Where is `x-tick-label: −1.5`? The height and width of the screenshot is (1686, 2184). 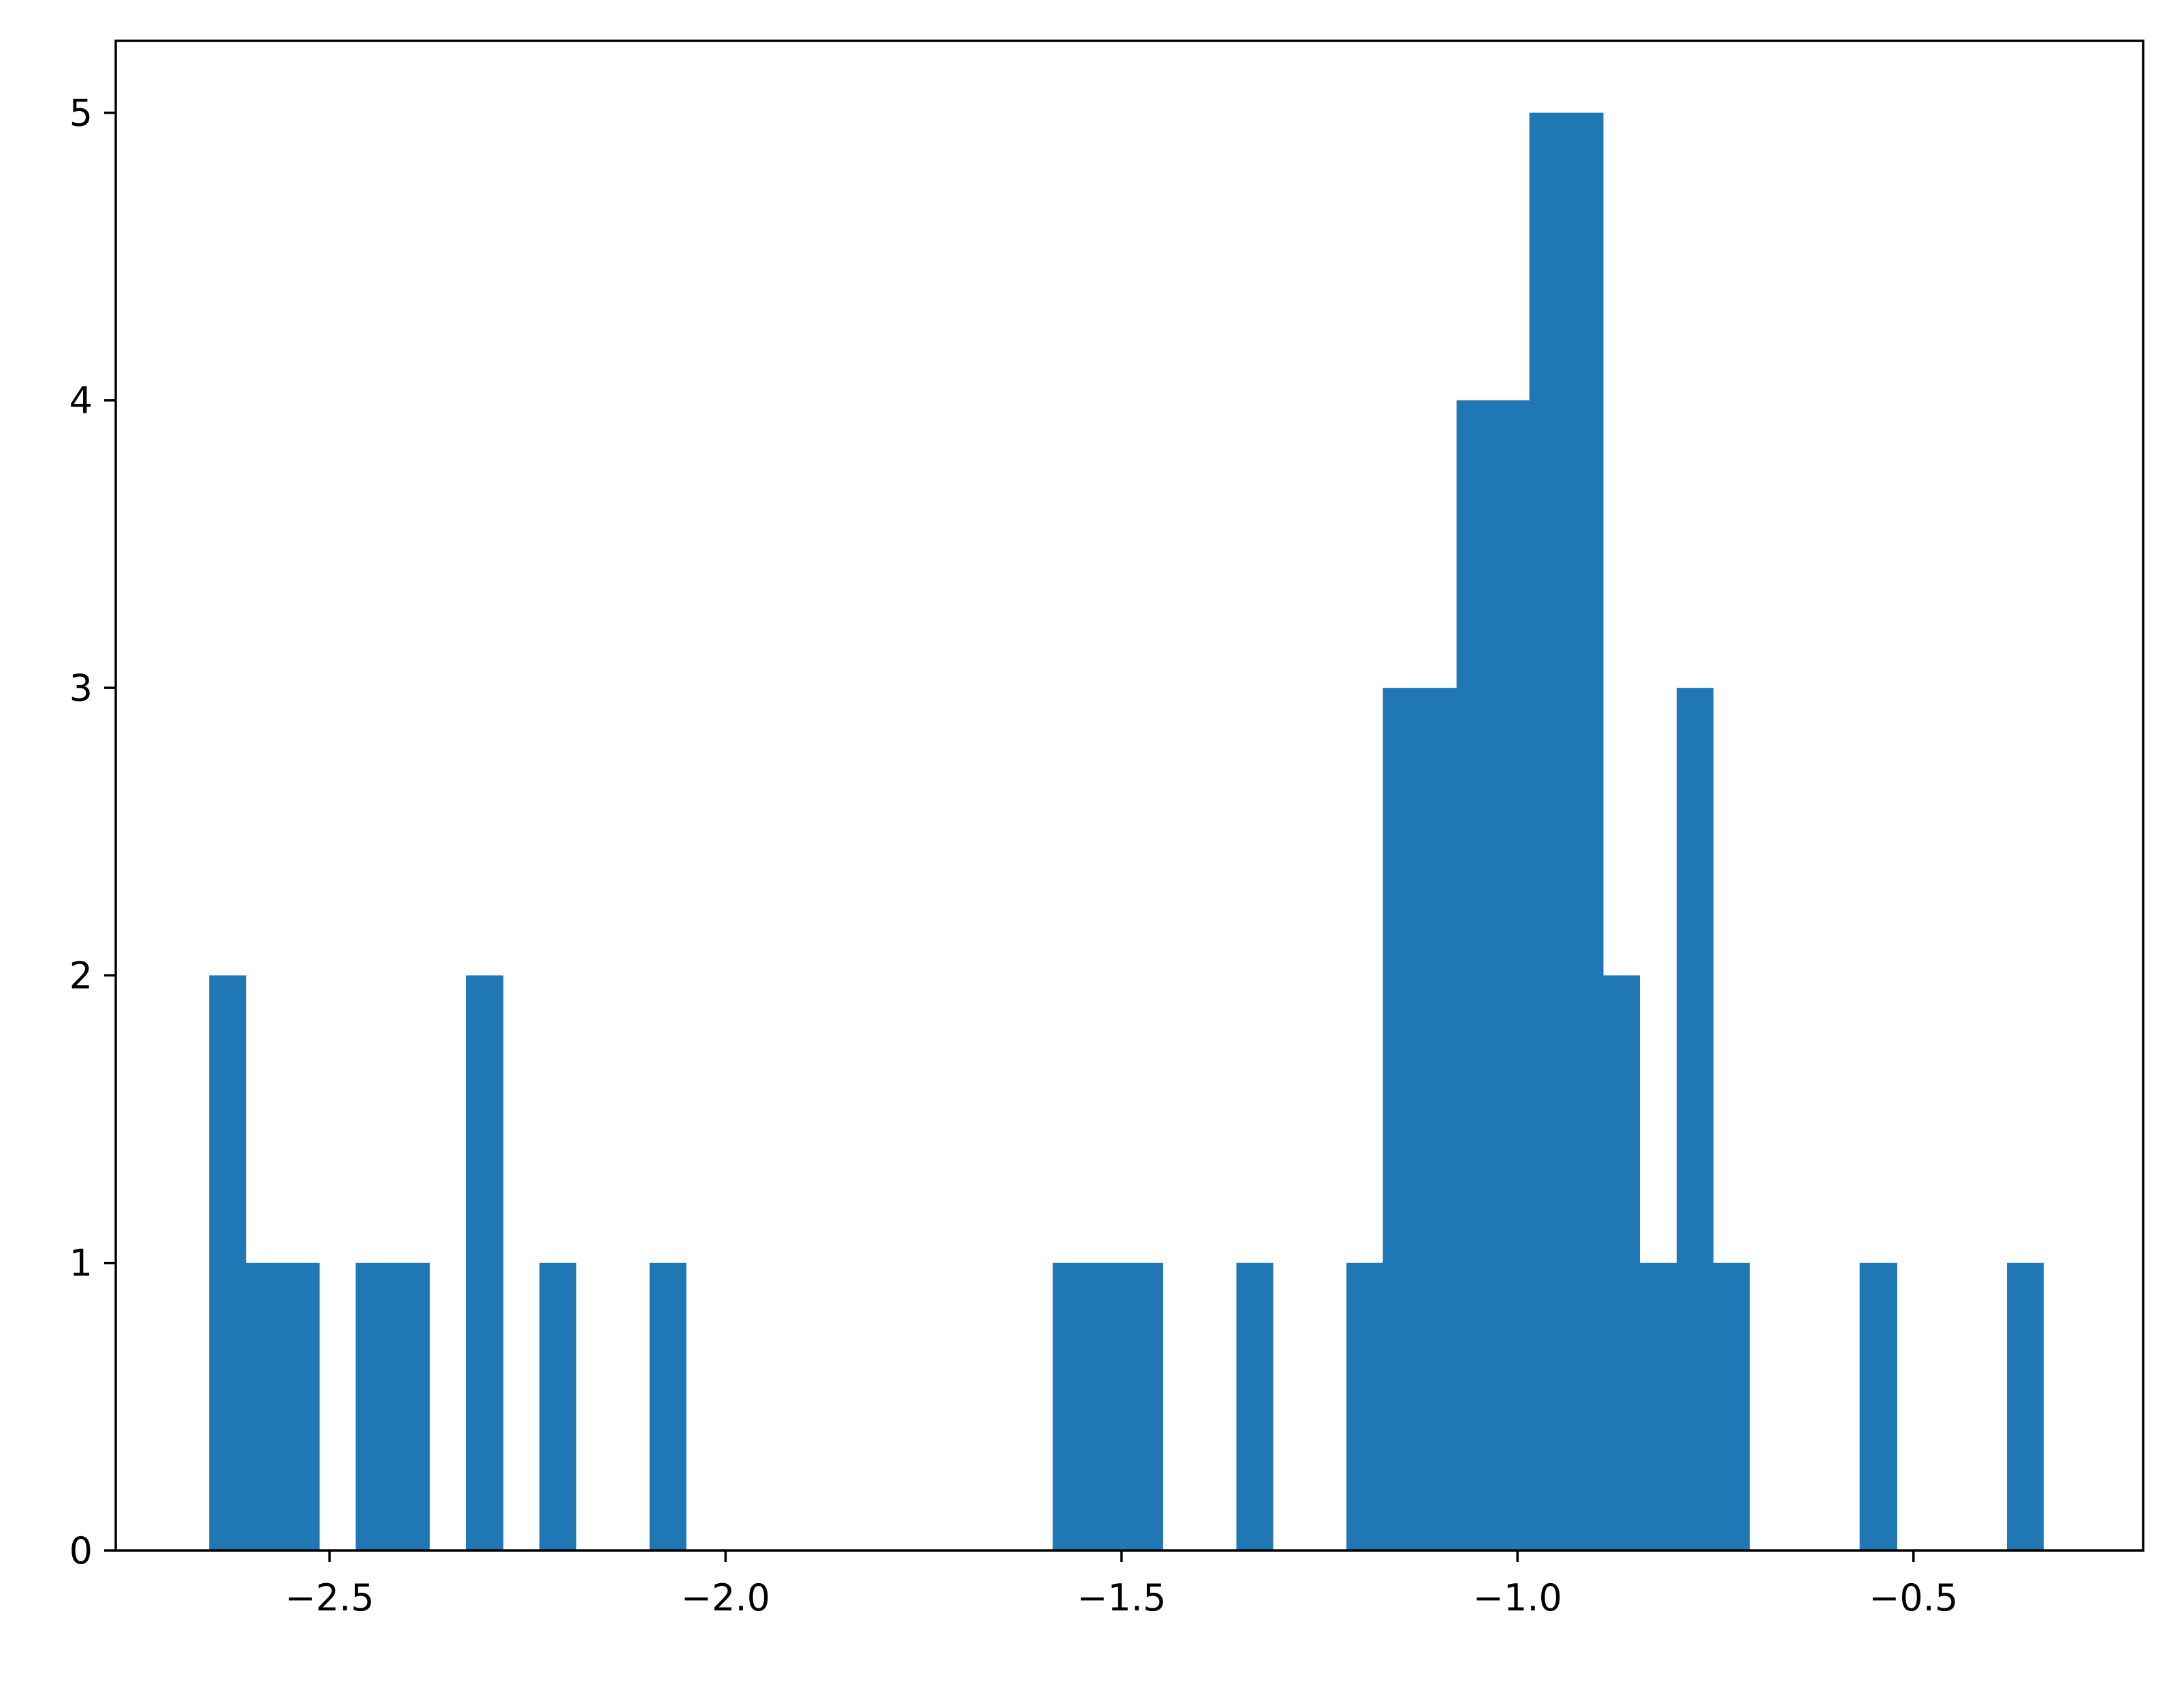
x-tick-label: −1.5 is located at coordinates (1121, 1598).